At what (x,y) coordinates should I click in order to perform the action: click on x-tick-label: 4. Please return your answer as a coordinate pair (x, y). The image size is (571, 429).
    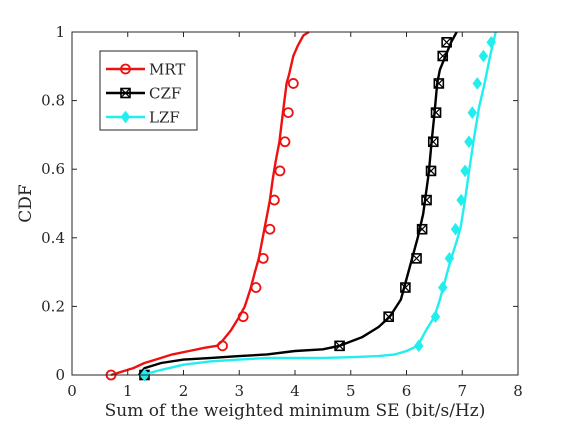
    Looking at the image, I should click on (295, 391).